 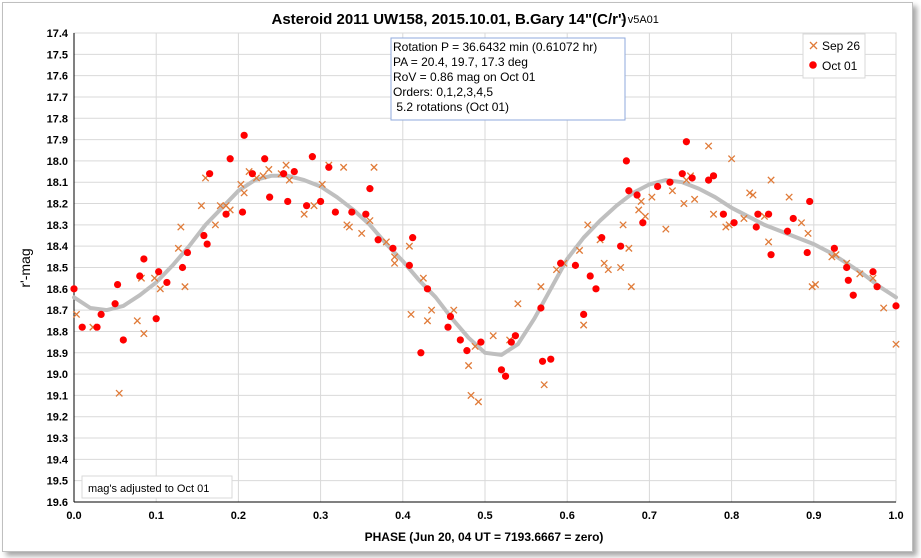 What do you see at coordinates (840, 66) in the screenshot?
I see `legend-label-oct01: Oct 01` at bounding box center [840, 66].